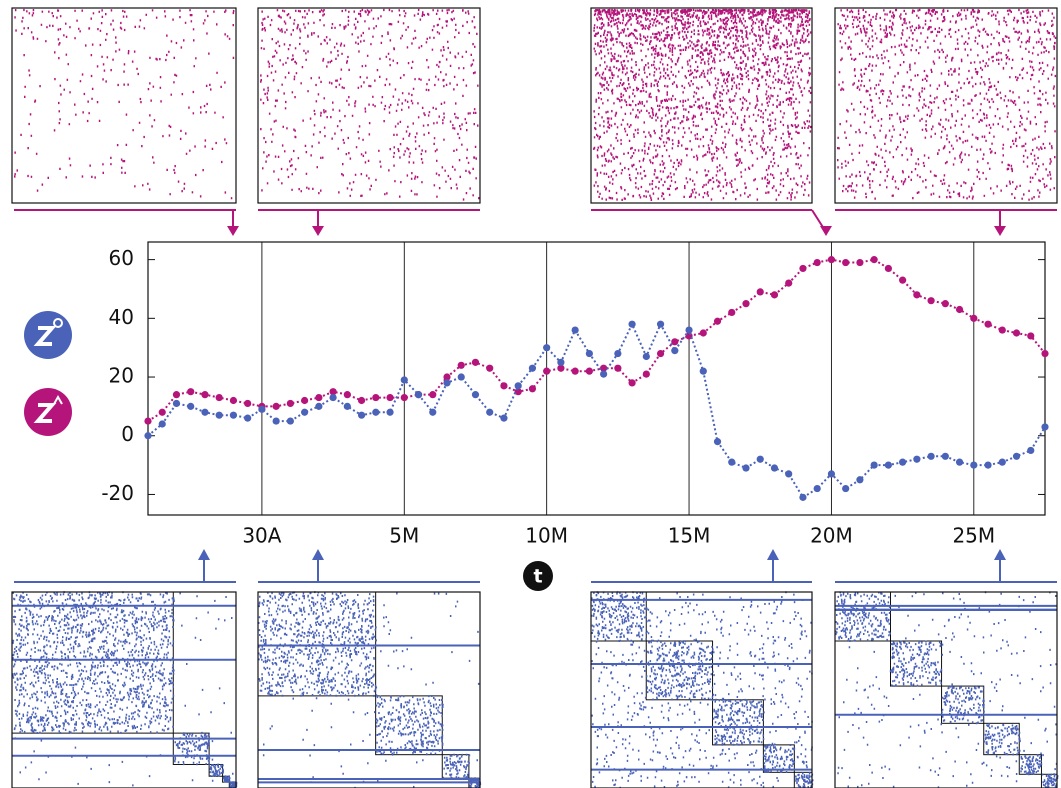  Describe the element at coordinates (121, 376) in the screenshot. I see `y-tick-label: 20` at that location.